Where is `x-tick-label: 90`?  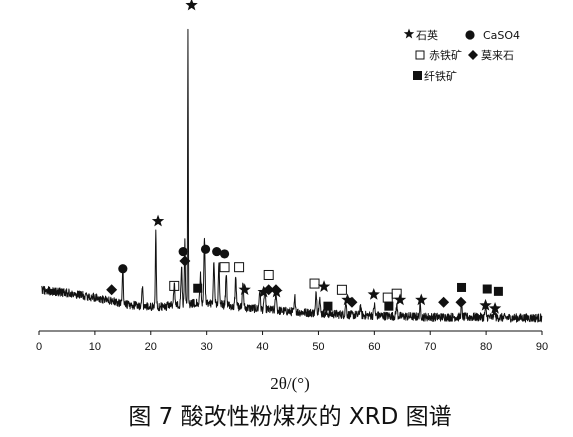
x-tick-label: 90 is located at coordinates (542, 347).